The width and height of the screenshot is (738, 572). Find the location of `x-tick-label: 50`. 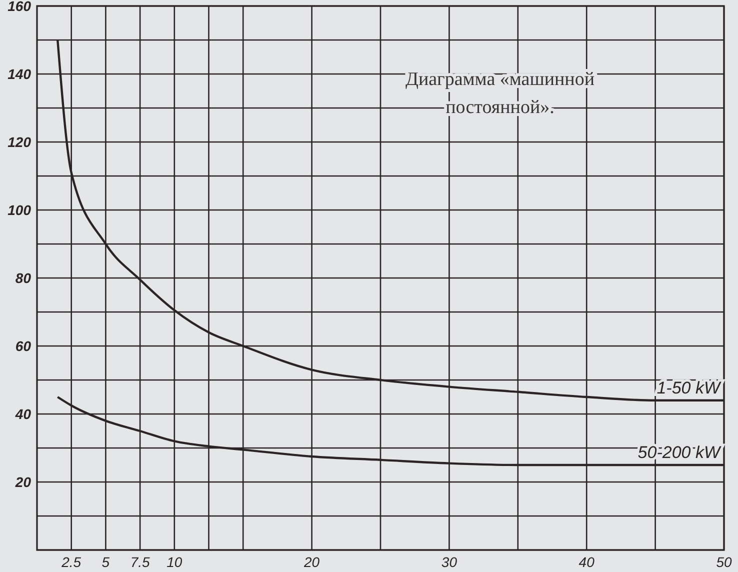

x-tick-label: 50 is located at coordinates (724, 562).